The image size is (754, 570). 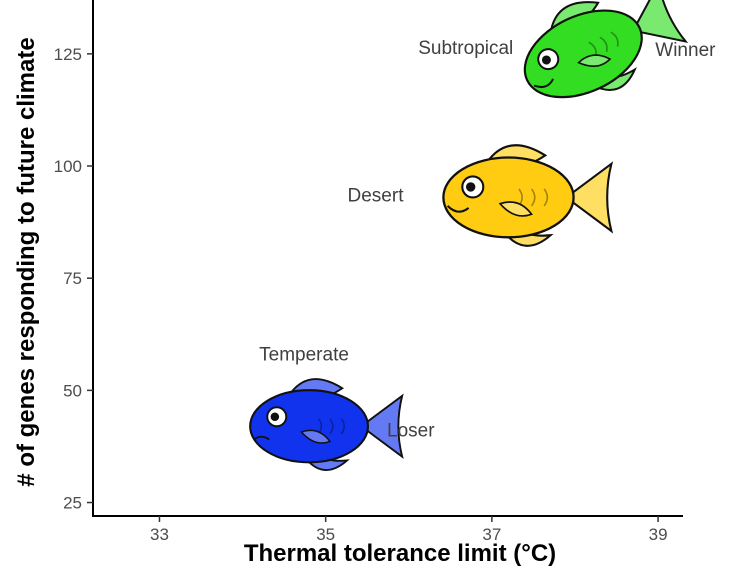 What do you see at coordinates (409, 530) in the screenshot?
I see `x-ticks: 33 35 37 39` at bounding box center [409, 530].